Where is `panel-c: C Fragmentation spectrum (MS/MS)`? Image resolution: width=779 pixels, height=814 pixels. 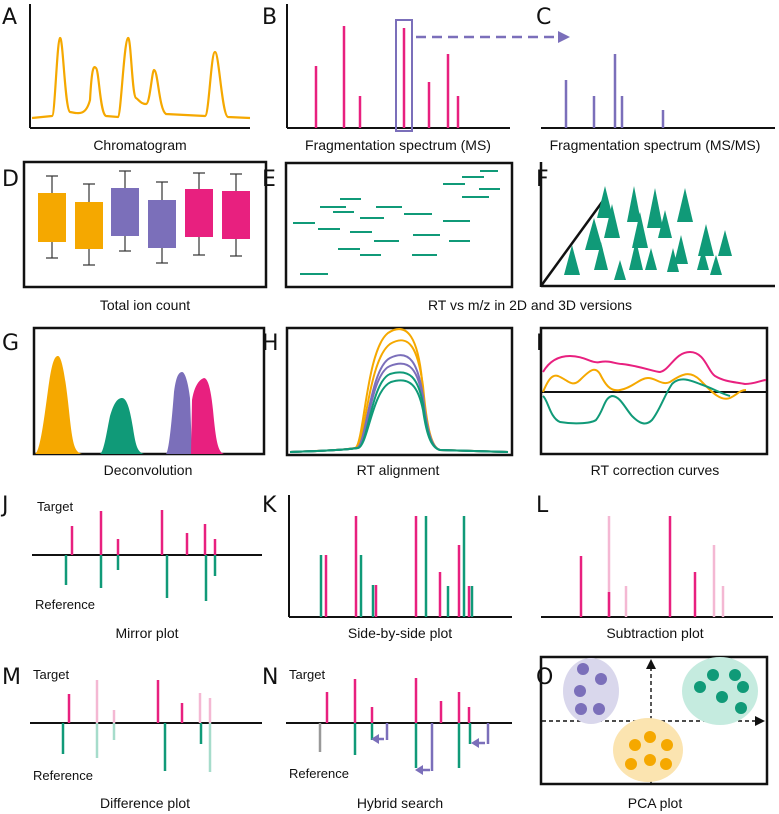
panel-c: C Fragmentation spectrum (MS/MS) is located at coordinates (655, 79).